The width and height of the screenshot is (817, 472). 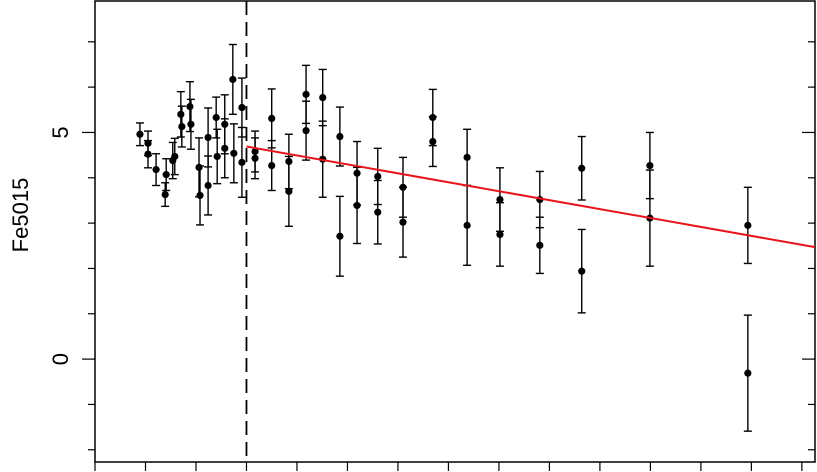 What do you see at coordinates (60, 359) in the screenshot?
I see `y-tick-label: 0` at bounding box center [60, 359].